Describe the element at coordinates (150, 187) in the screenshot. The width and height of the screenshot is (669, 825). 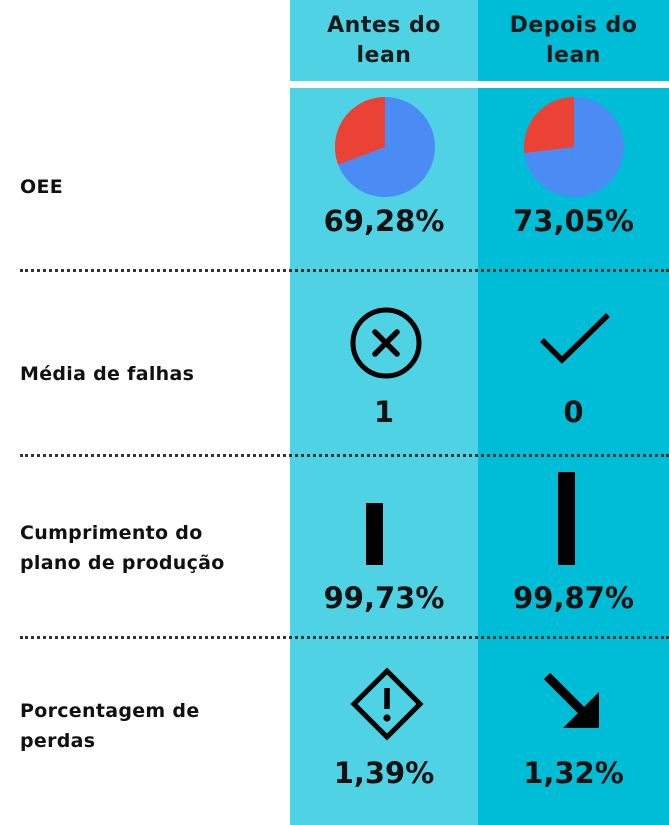
I see `row-label-oee: OEE` at that location.